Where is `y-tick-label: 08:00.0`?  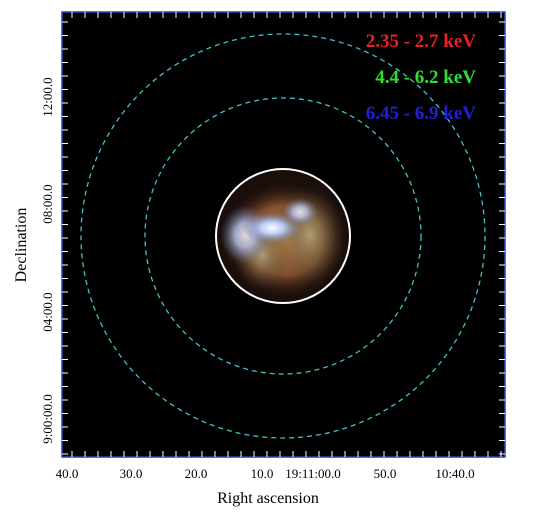
y-tick-label: 08:00.0 is located at coordinates (47, 203).